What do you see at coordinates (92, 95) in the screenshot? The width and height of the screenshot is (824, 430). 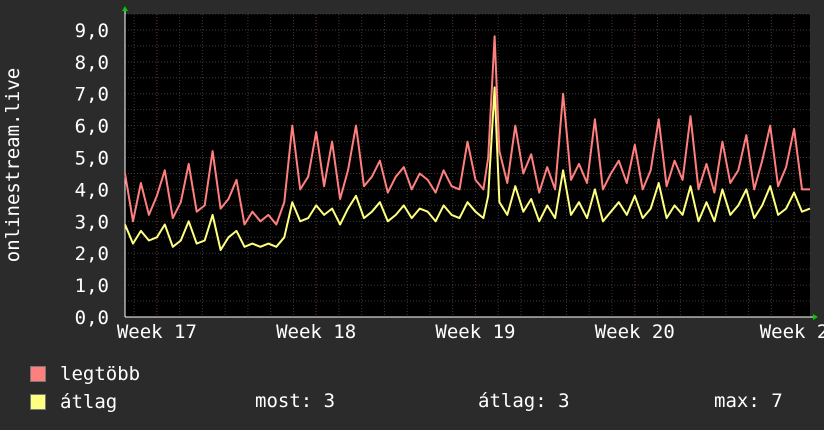 I see `y-tick-label: 7,0` at bounding box center [92, 95].